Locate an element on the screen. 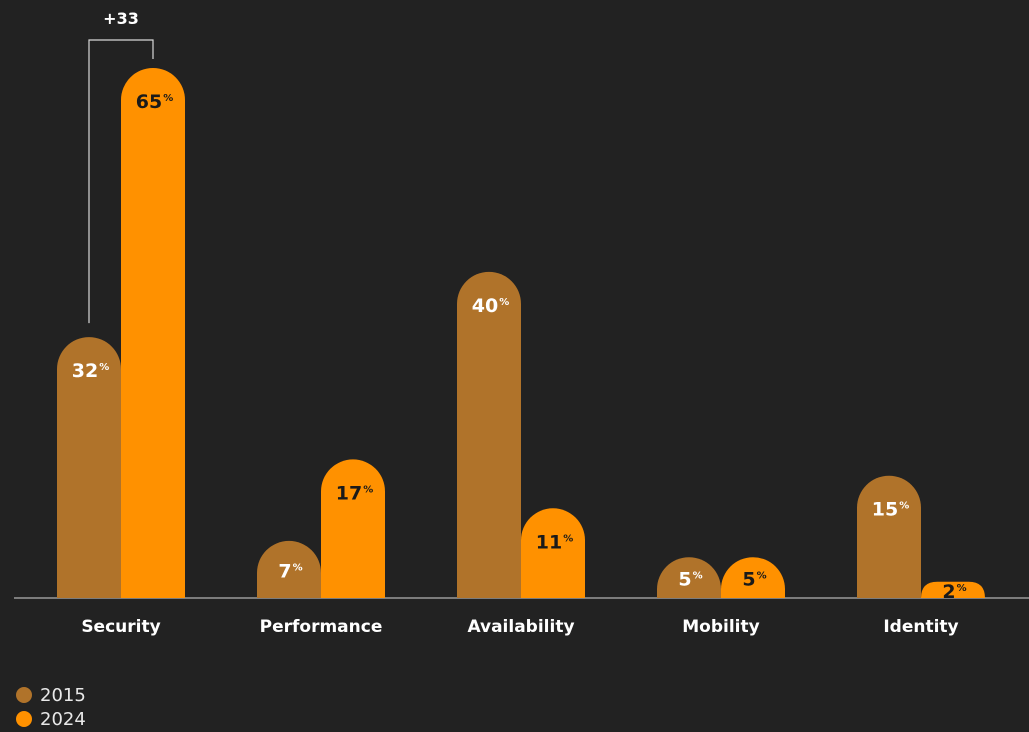 This screenshot has height=732, width=1029. data-label-2015-identity: 15 is located at coordinates (885, 510).